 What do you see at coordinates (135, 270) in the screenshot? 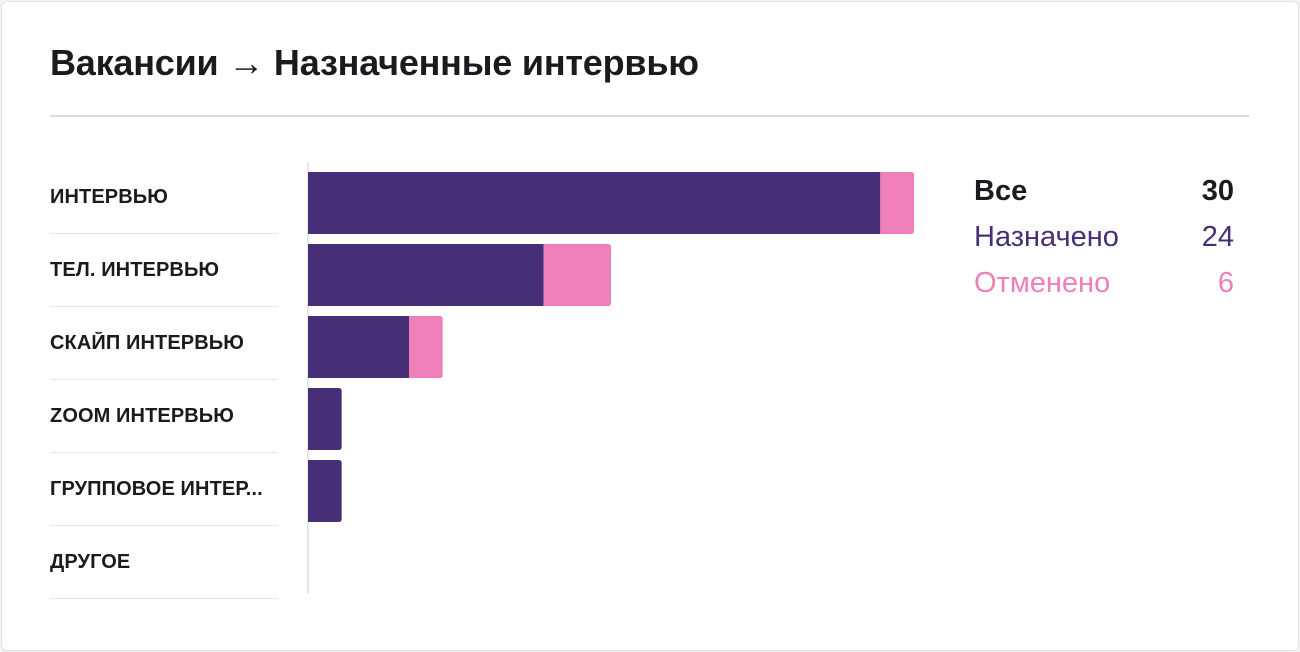
I see `category-label: ТЕЛ. ИНТЕРВЬЮ` at bounding box center [135, 270].